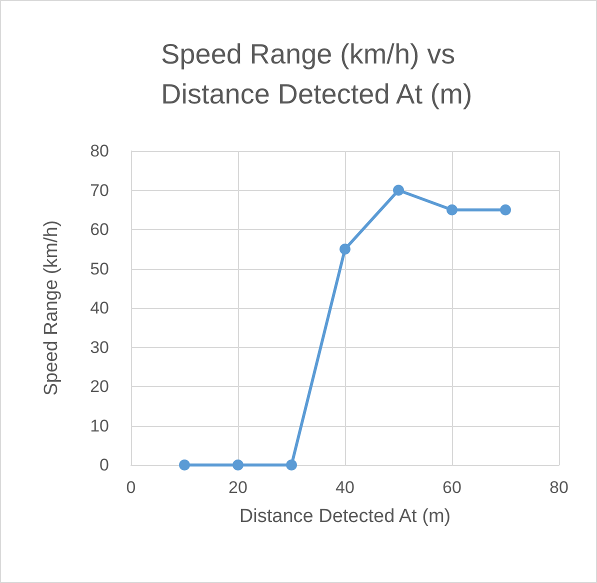 This screenshot has height=583, width=597. What do you see at coordinates (99, 347) in the screenshot?
I see `y-tick-label: 30` at bounding box center [99, 347].